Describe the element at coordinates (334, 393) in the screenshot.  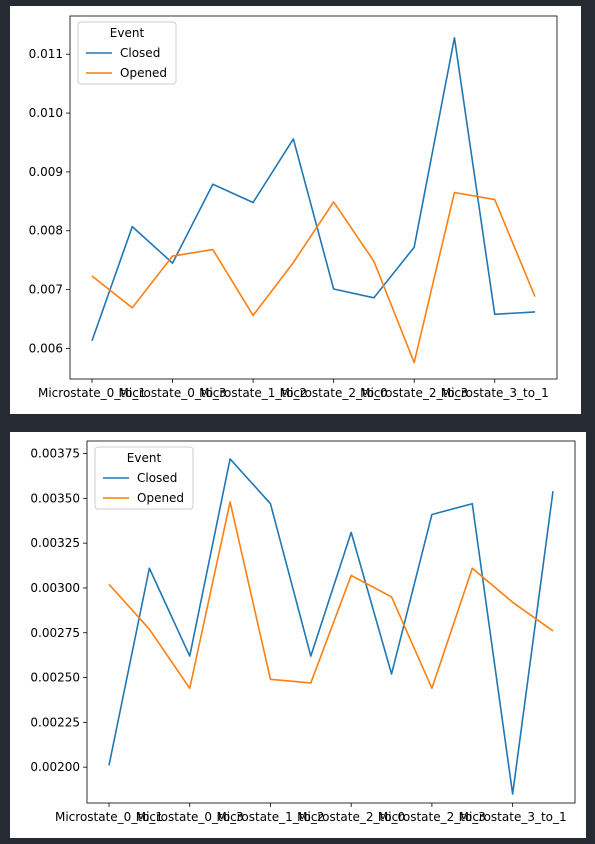
I see `chart-1-xtick-label-3: Microstate_2_to_0` at that location.